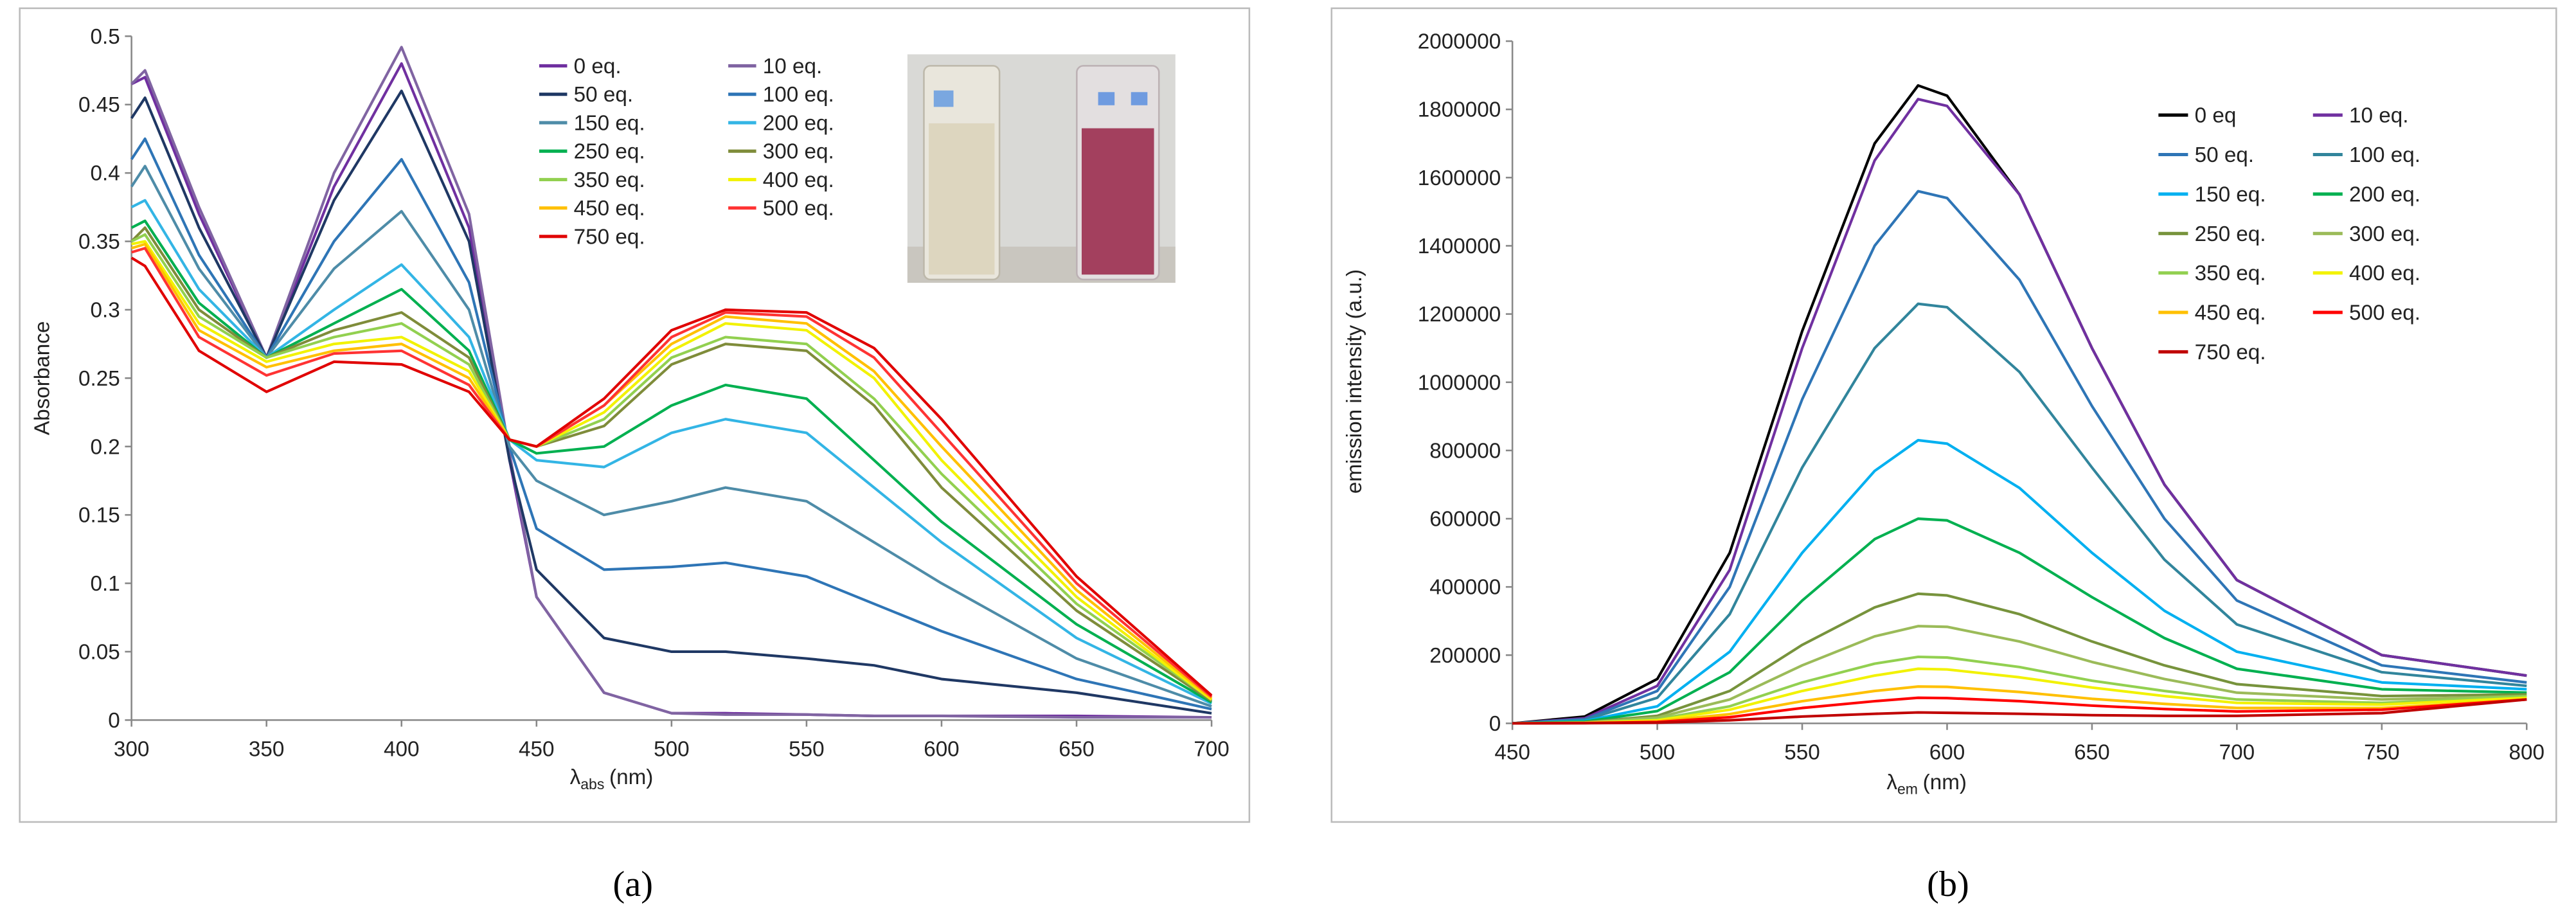 This screenshot has height=921, width=2576. Describe the element at coordinates (131, 750) in the screenshot. I see `x-tick-label: 300` at that location.